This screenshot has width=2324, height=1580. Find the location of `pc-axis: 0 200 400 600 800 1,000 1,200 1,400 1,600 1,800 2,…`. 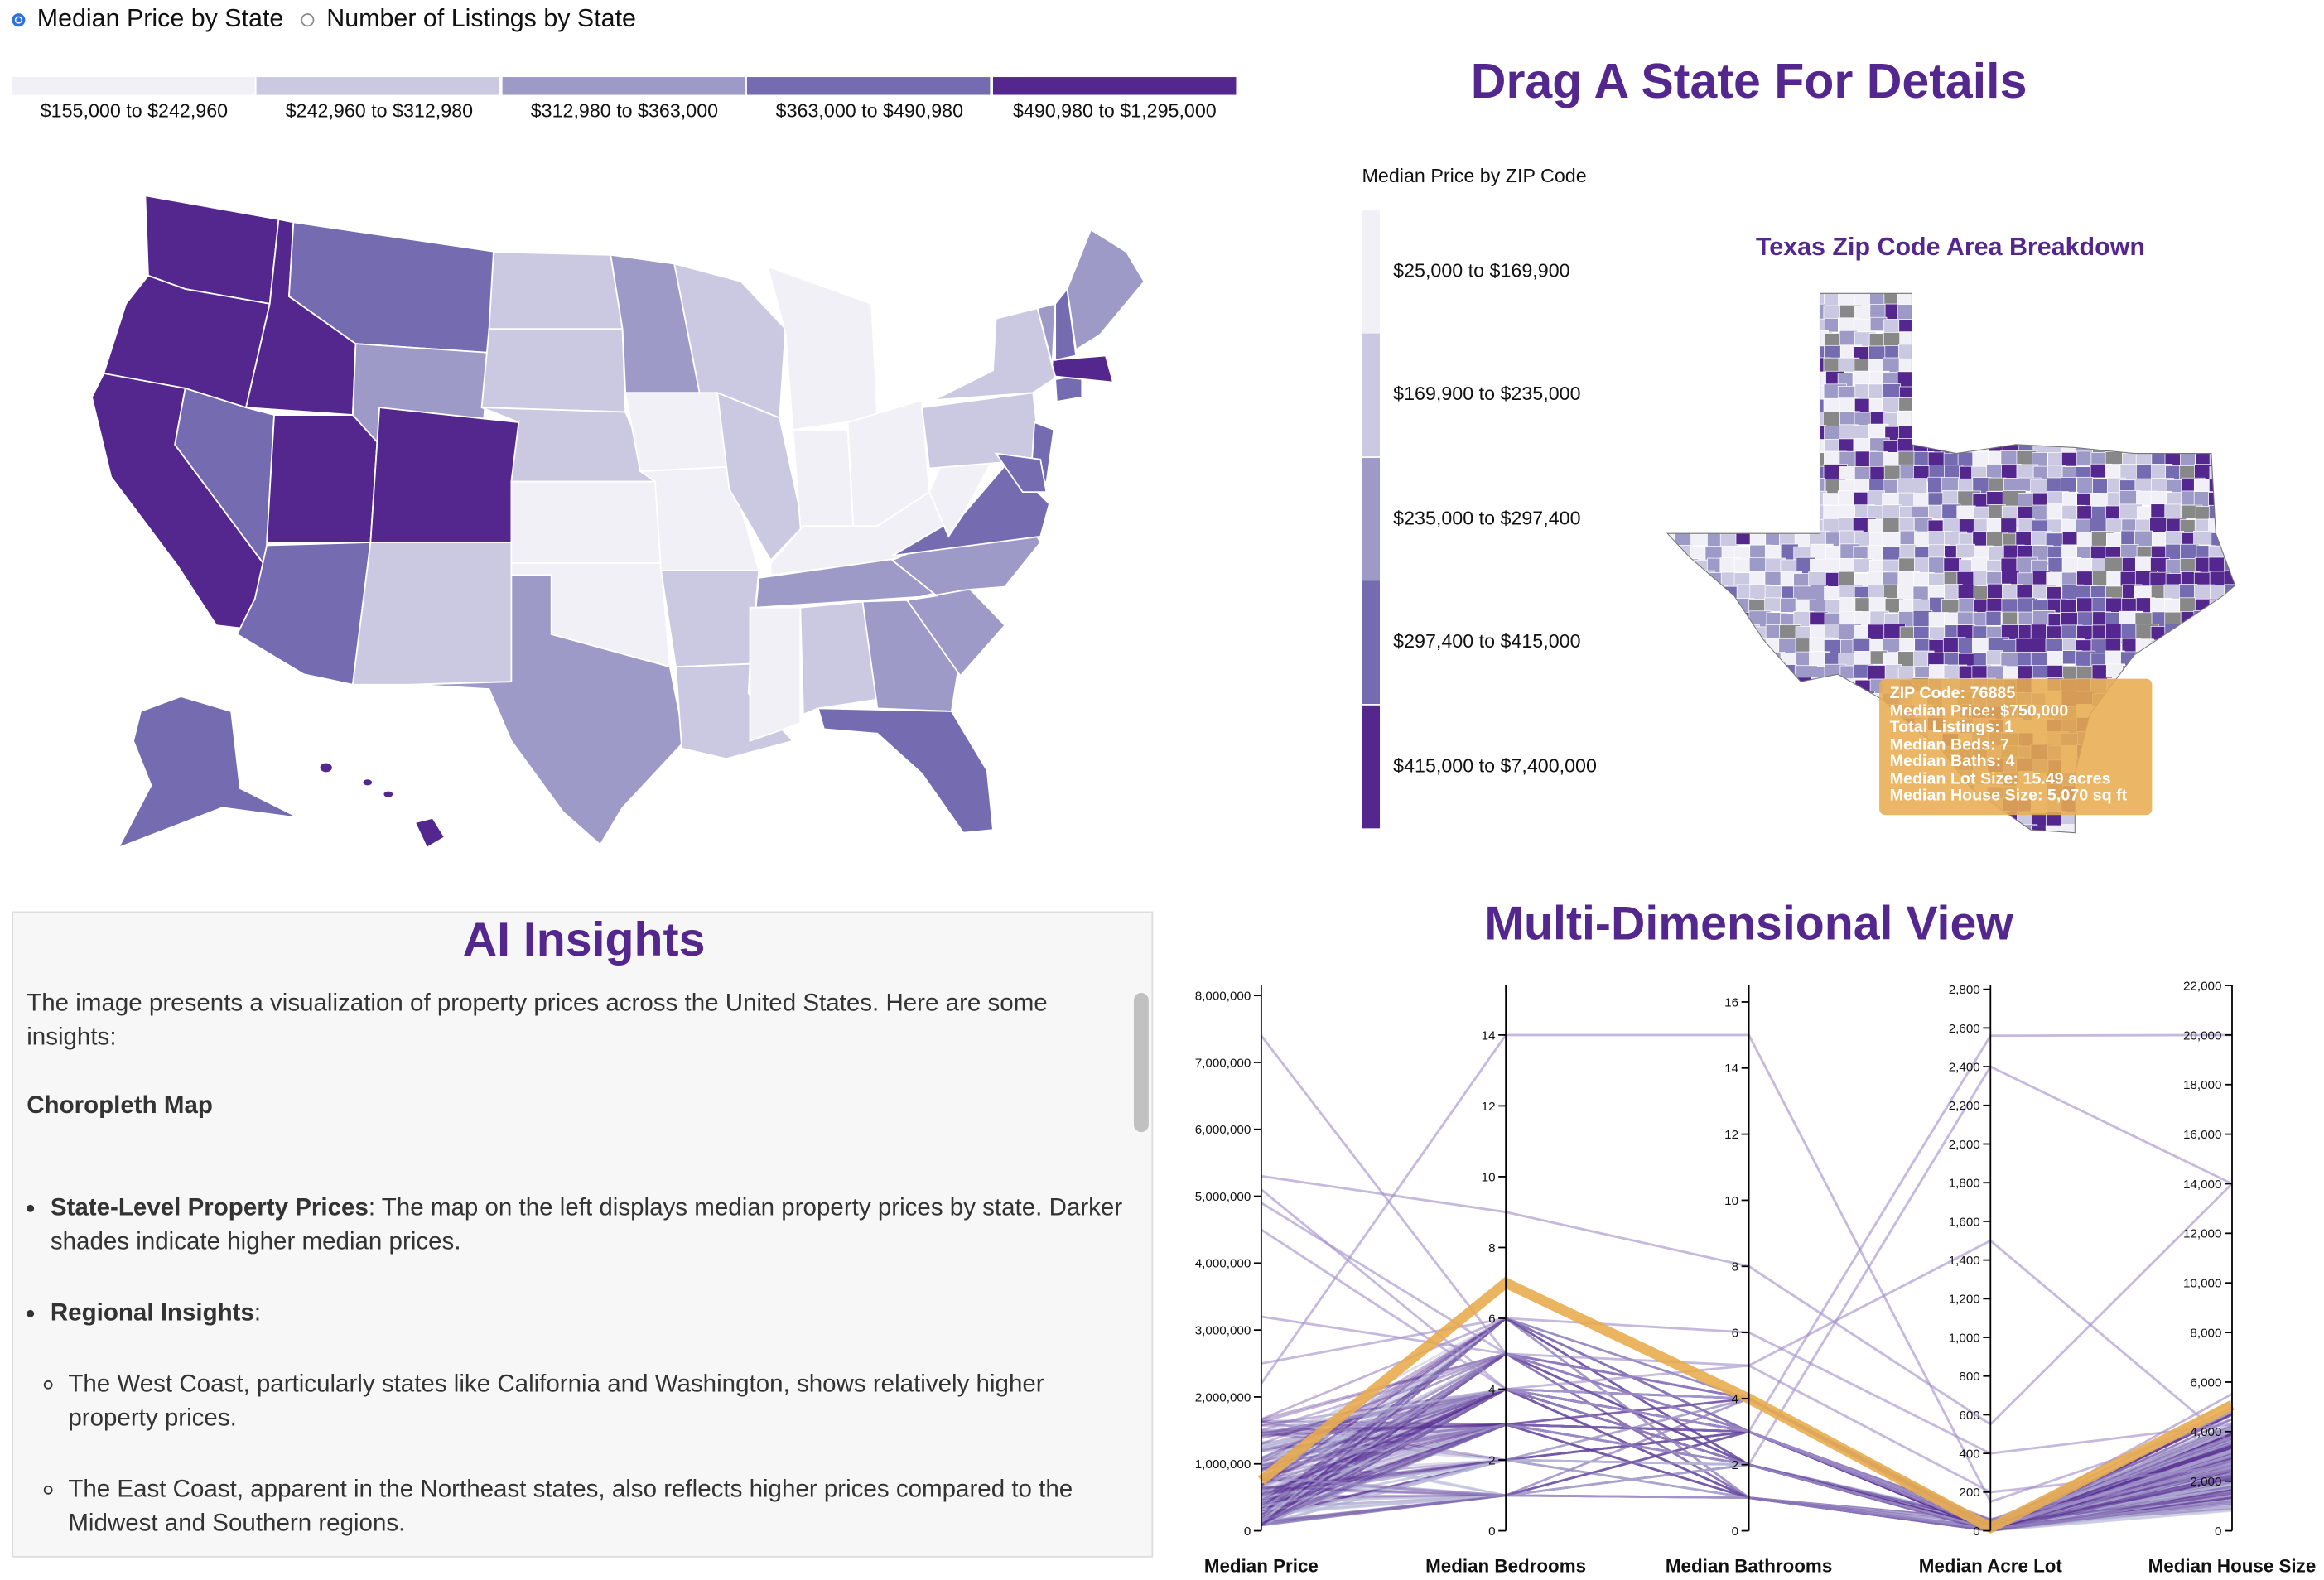

pc-axis: 0 200 400 600 800 1,000 1,200 1,400 1,600 1,800 2,… is located at coordinates (1971, 1261).